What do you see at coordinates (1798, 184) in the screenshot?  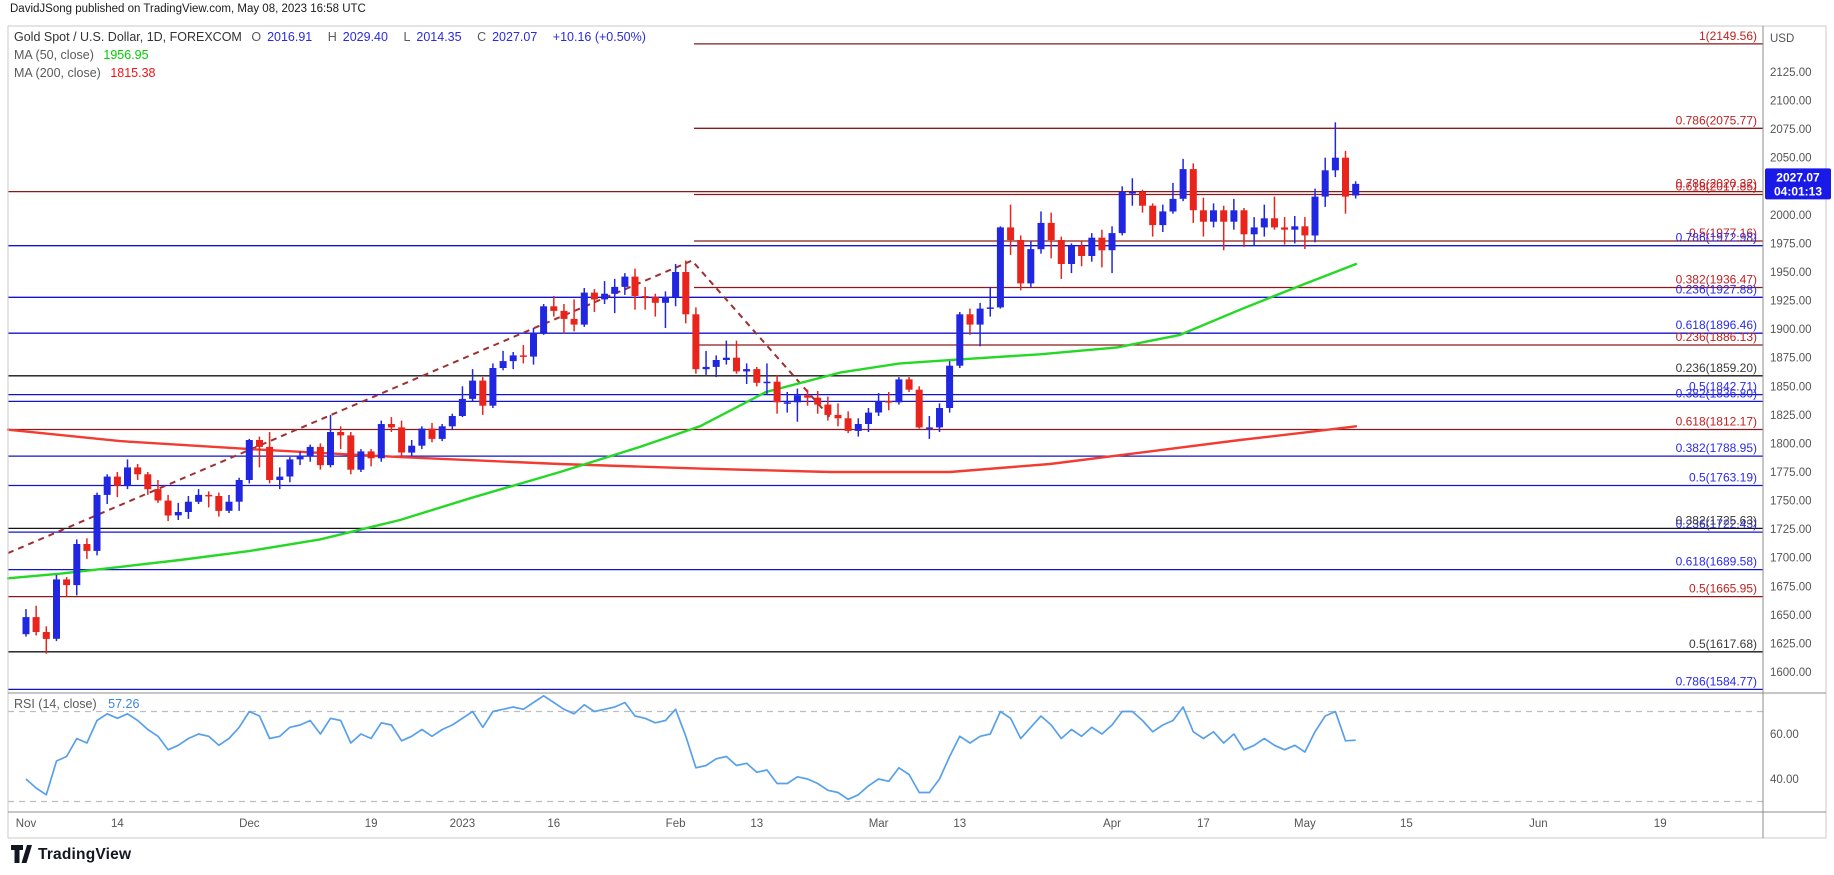 I see `badge-box` at bounding box center [1798, 184].